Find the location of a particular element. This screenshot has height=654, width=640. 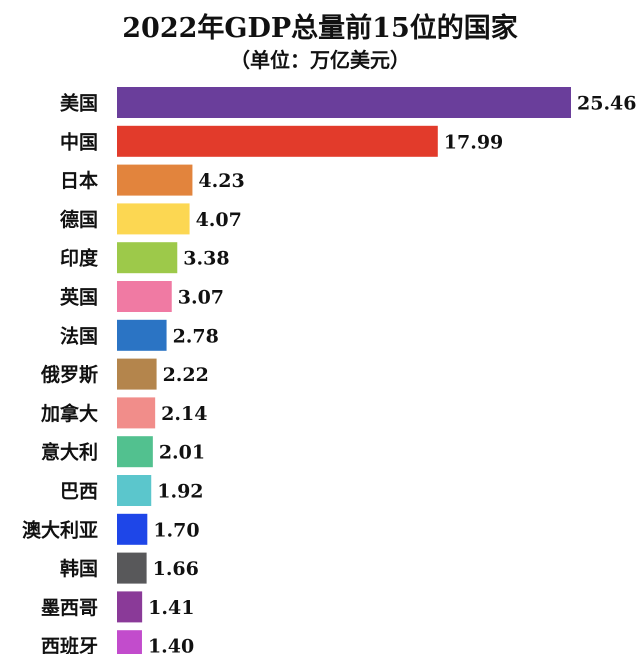

value-label: 4.07 is located at coordinates (219, 220).